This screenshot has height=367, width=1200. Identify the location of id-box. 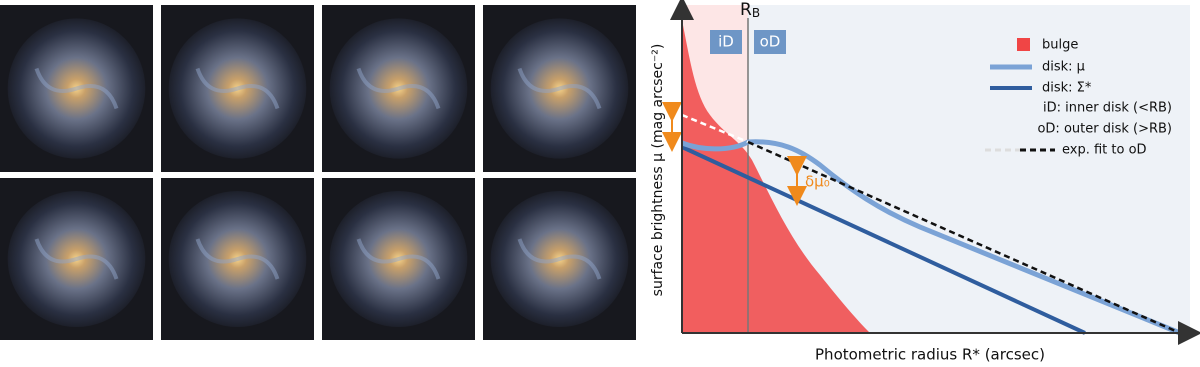
(726, 42).